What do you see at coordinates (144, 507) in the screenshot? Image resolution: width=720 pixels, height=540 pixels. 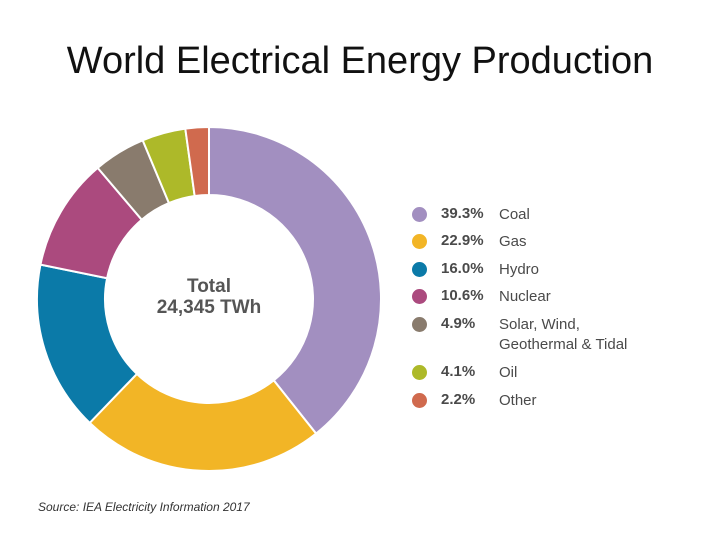 I see `source-note: Source: IEA Electricity Information 2017` at bounding box center [144, 507].